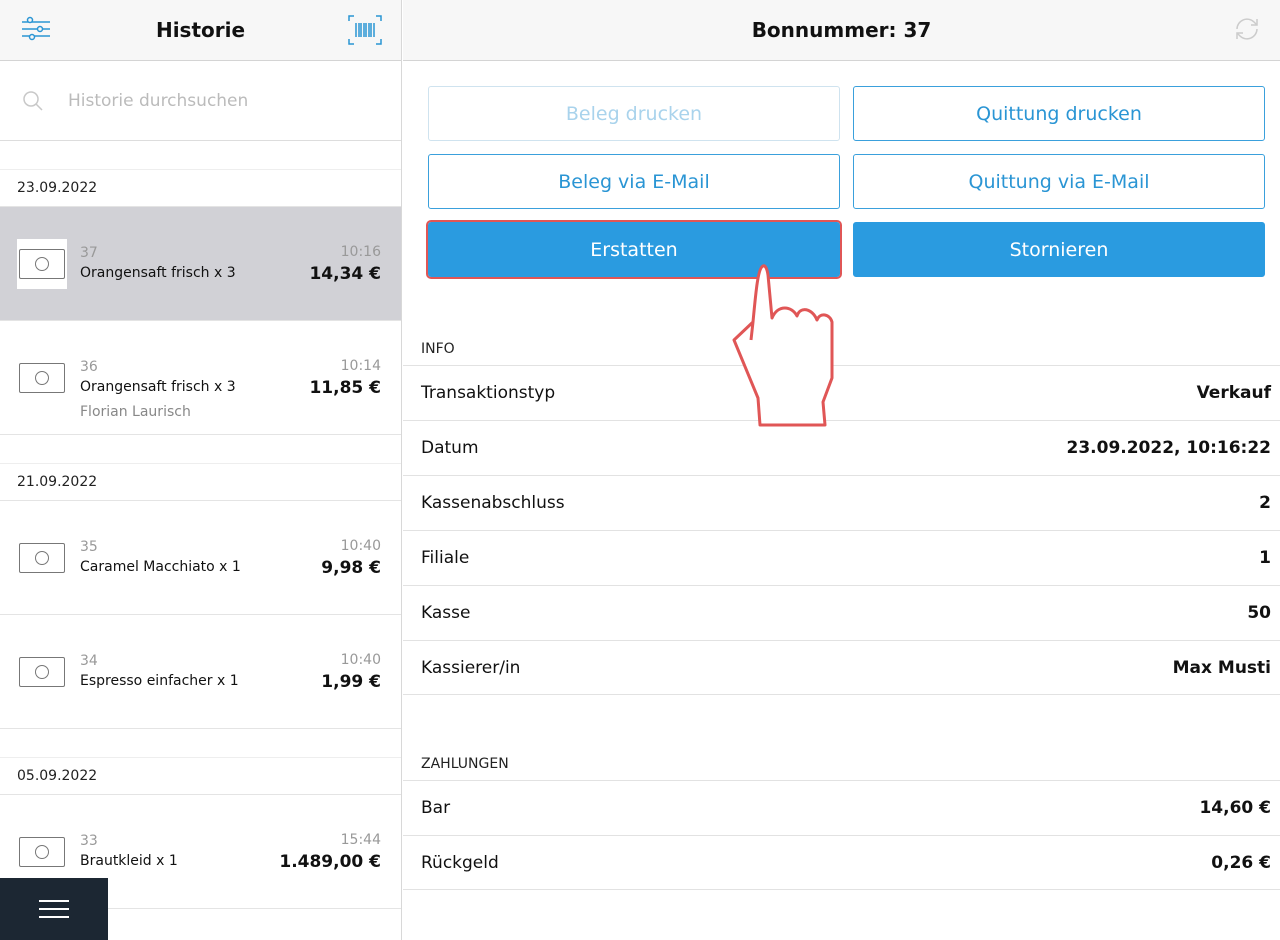  I want to click on email-quittung-button: Quittung via E-Mail, so click(1059, 181).